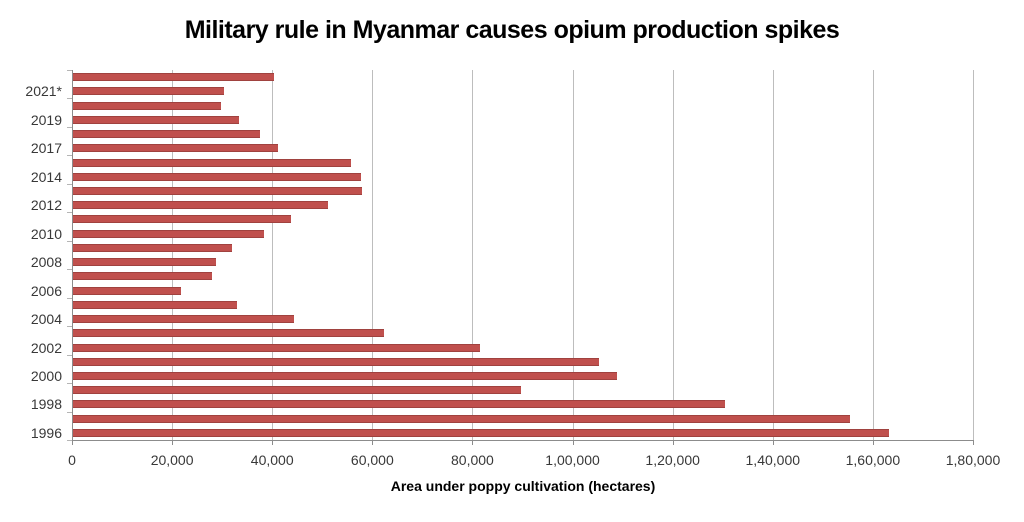 The height and width of the screenshot is (522, 1024). What do you see at coordinates (144, 262) in the screenshot?
I see `bar-2008` at bounding box center [144, 262].